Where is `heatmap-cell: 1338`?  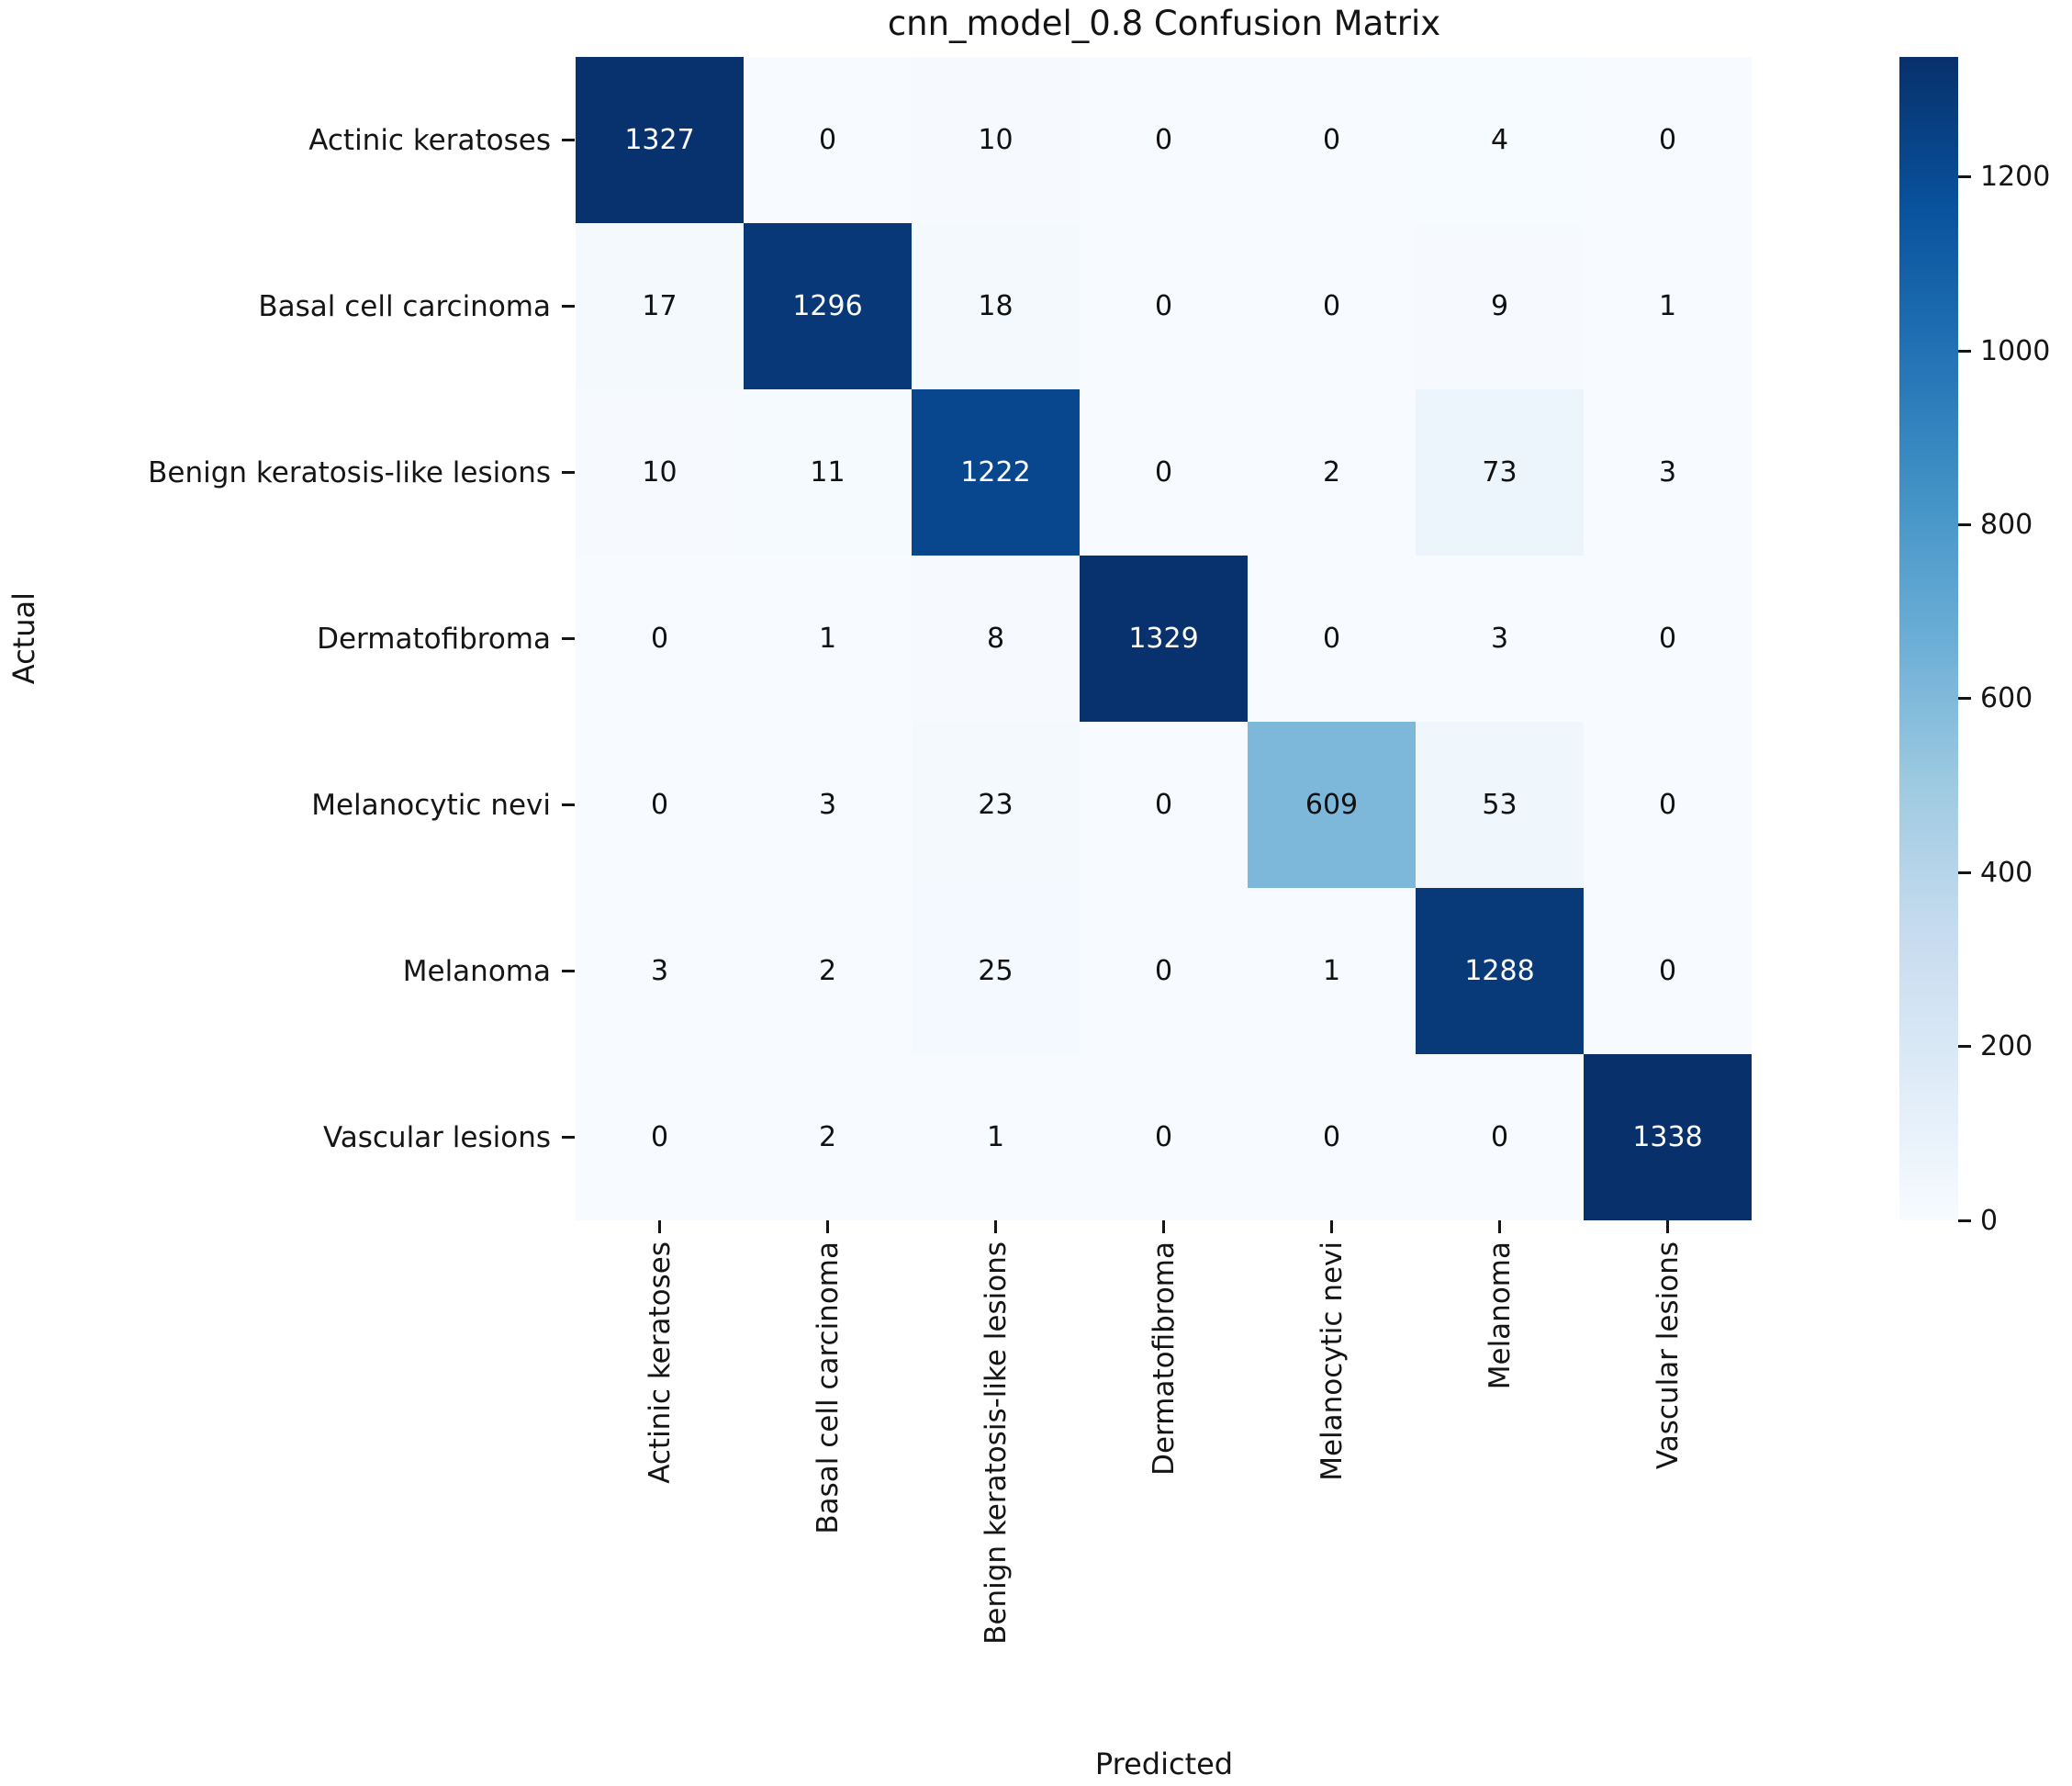
heatmap-cell: 1338 is located at coordinates (1668, 1137).